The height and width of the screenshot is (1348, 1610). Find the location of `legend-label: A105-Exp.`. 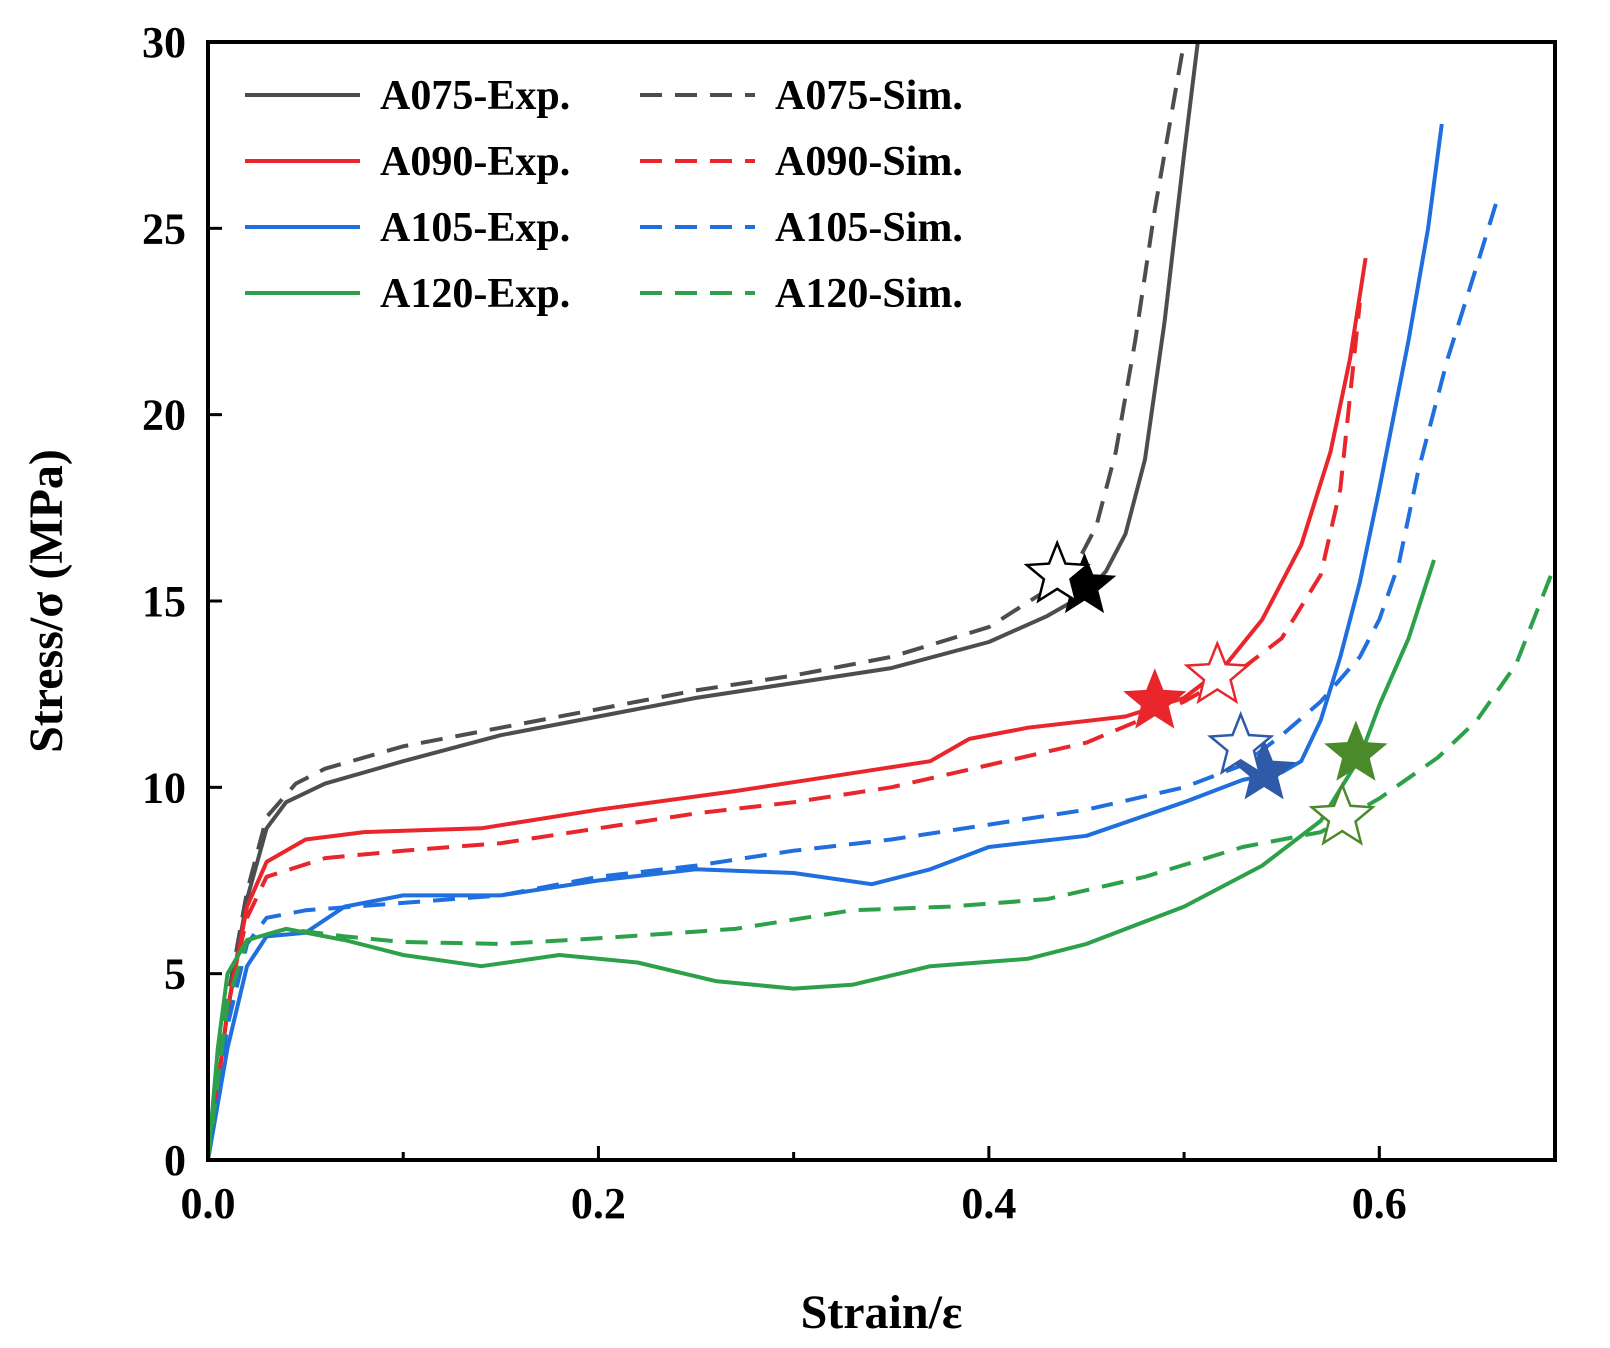

legend-label: A105-Exp. is located at coordinates (475, 228).